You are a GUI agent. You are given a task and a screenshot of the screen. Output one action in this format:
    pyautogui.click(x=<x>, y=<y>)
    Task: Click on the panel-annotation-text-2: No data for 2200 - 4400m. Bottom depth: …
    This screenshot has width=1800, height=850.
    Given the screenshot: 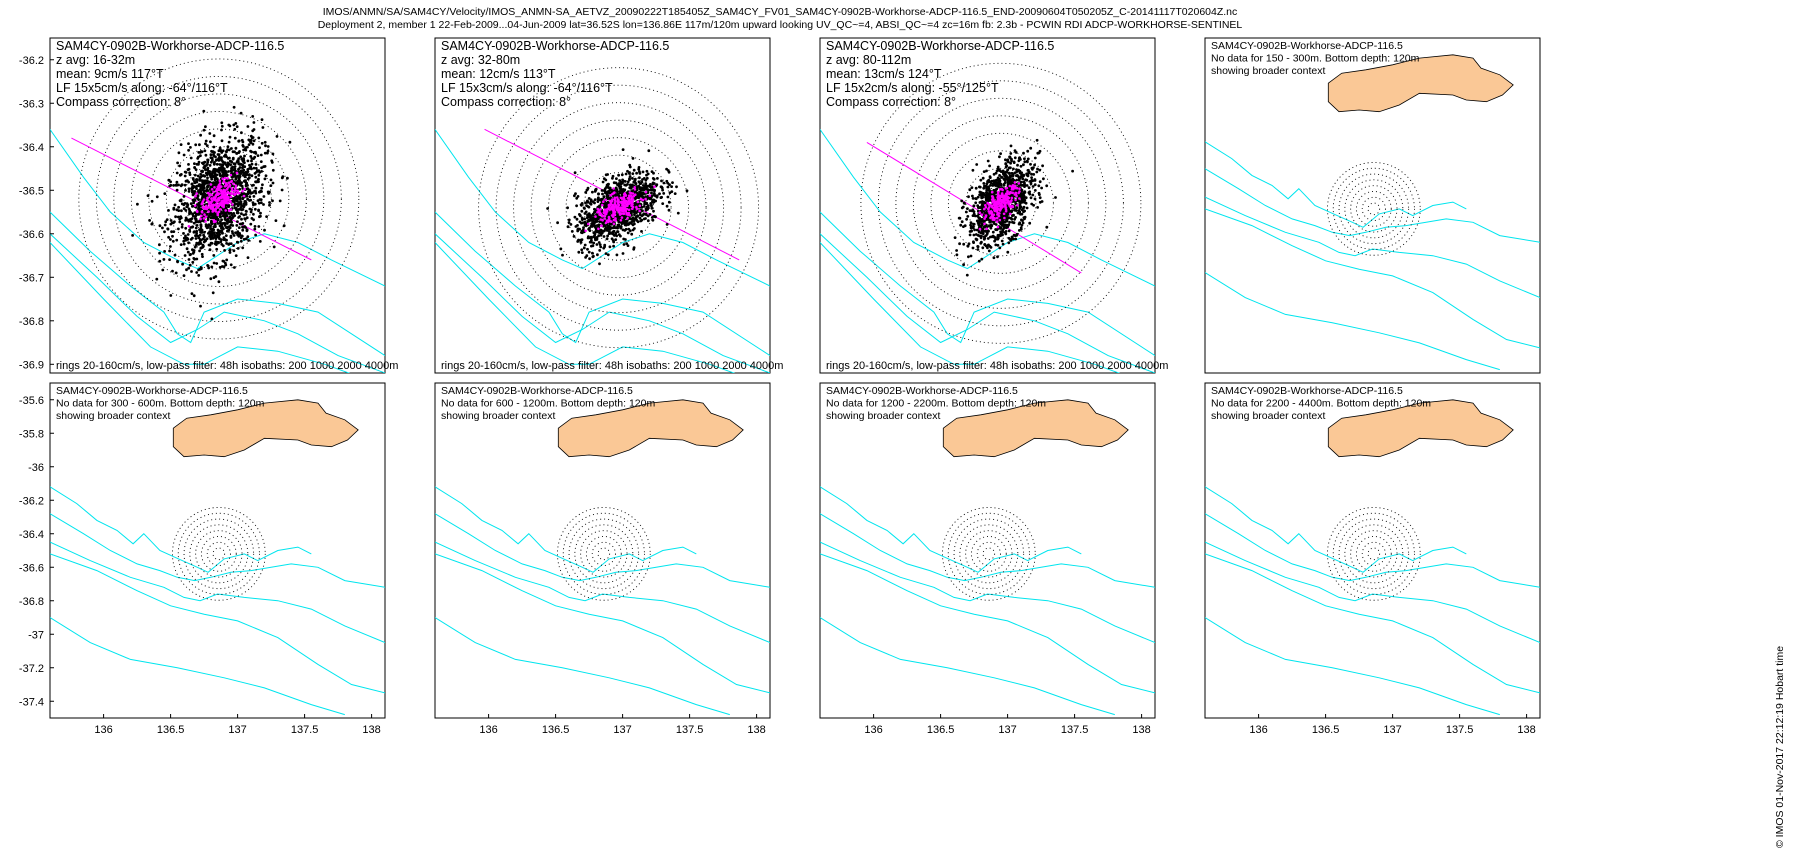 What is the action you would take?
    pyautogui.click(x=1321, y=404)
    